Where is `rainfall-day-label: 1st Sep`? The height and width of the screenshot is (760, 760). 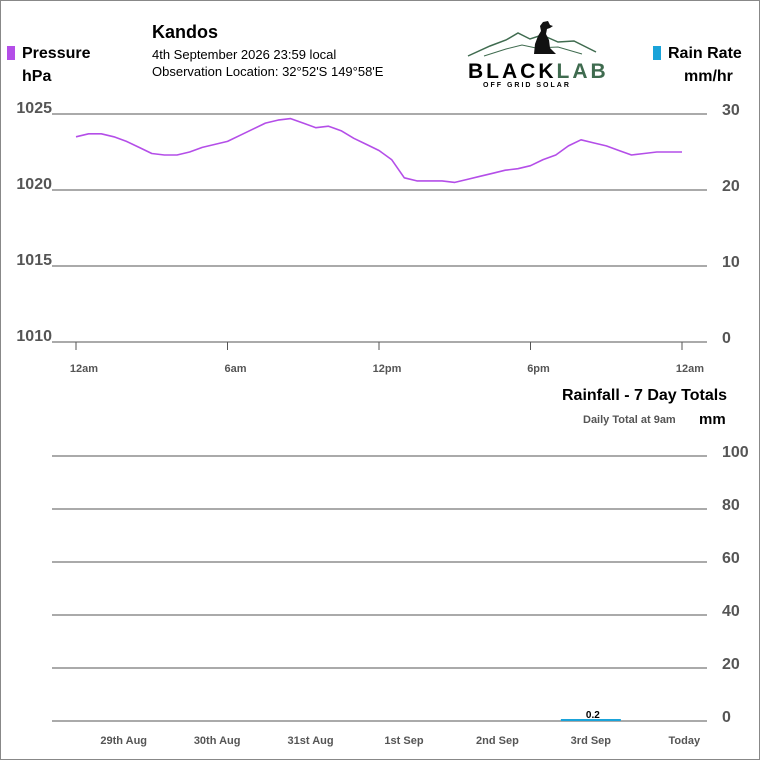
rainfall-day-label: 1st Sep is located at coordinates (403, 741).